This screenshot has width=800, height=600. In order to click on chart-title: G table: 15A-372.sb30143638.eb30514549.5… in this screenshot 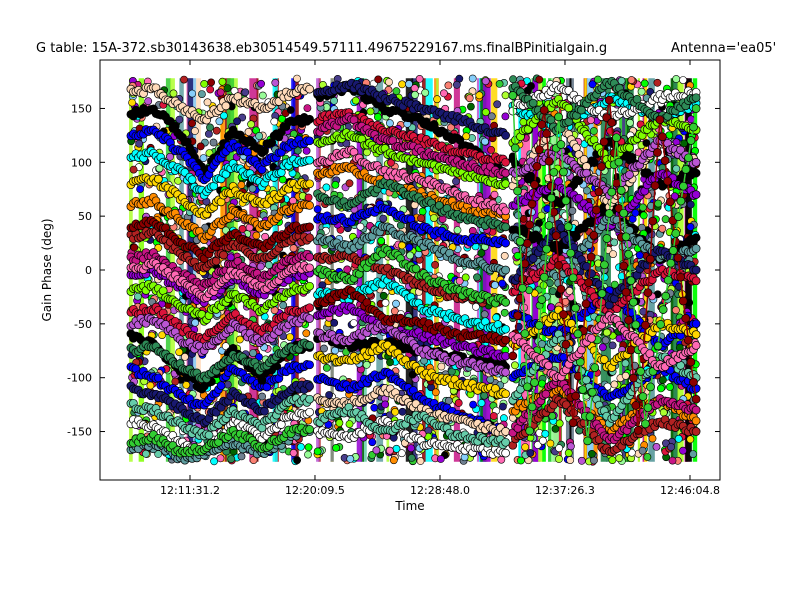, I will do `click(321, 48)`.